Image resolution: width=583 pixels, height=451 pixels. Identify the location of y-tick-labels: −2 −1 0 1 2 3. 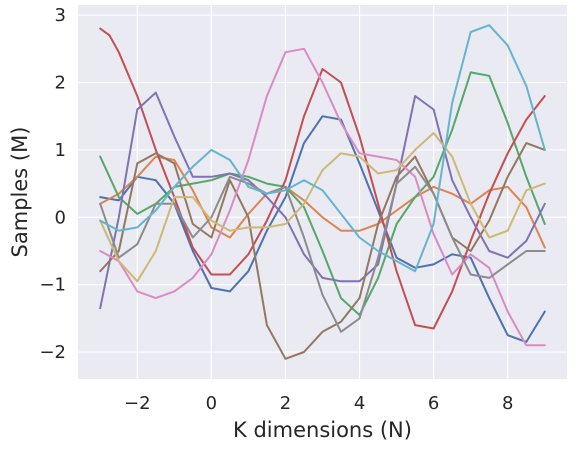
(52, 184).